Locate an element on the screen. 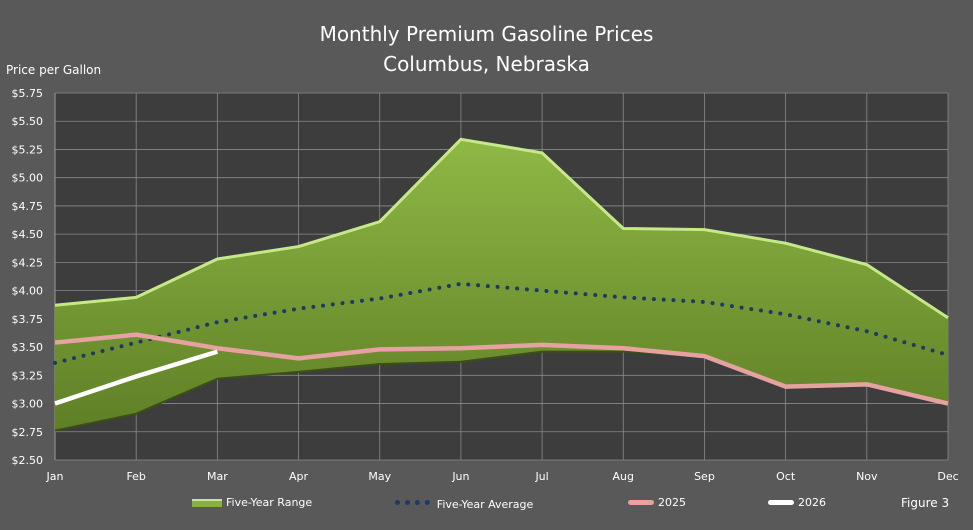 This screenshot has width=973, height=530. x-tick-label: Oct is located at coordinates (786, 476).